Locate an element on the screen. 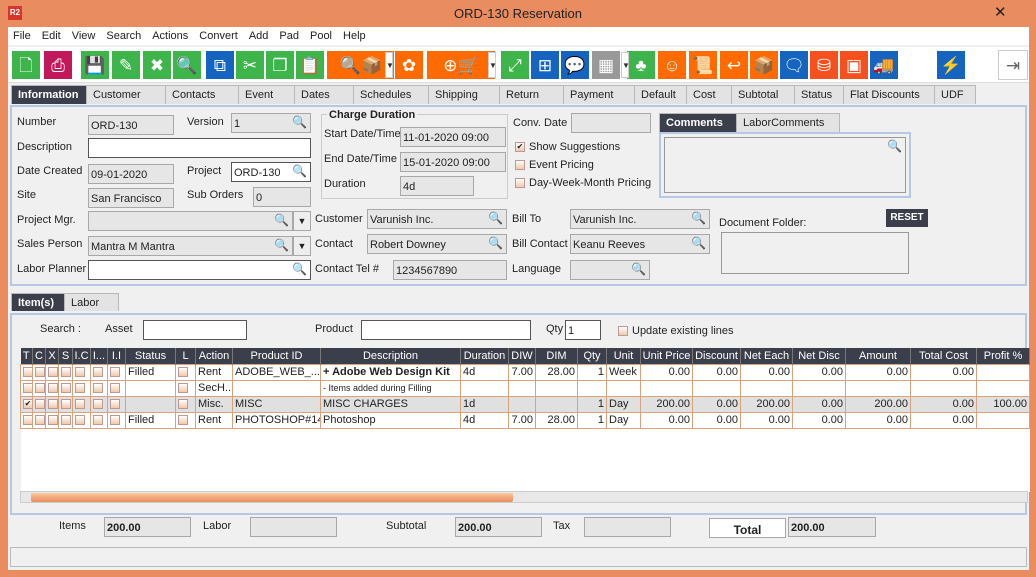 The width and height of the screenshot is (1036, 577). column-header-17: Unit is located at coordinates (623, 356).